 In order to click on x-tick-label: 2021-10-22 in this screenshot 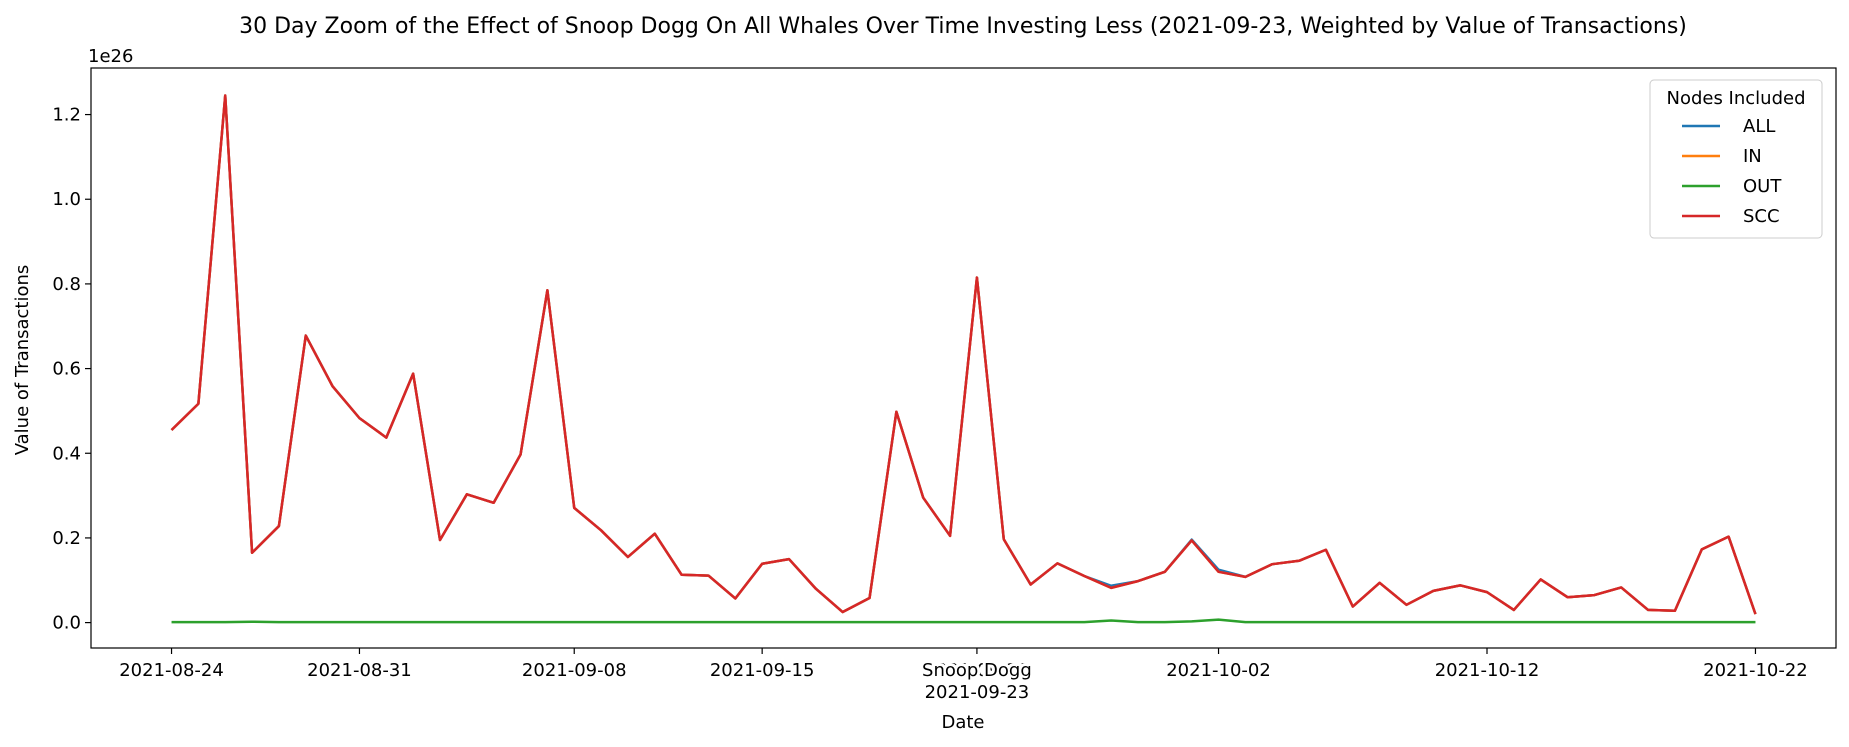, I will do `click(1755, 670)`.